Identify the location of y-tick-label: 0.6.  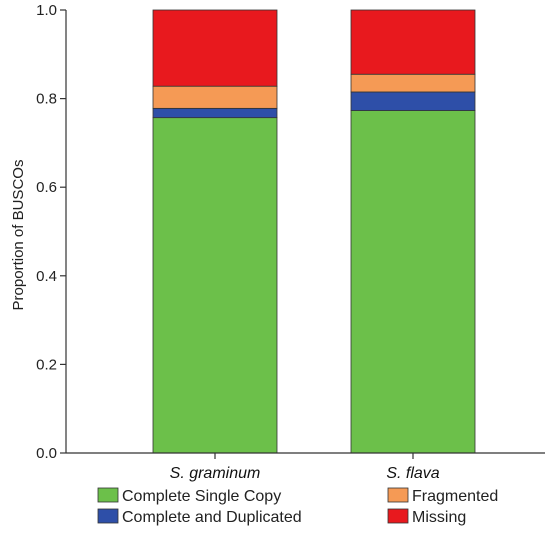
(46, 187).